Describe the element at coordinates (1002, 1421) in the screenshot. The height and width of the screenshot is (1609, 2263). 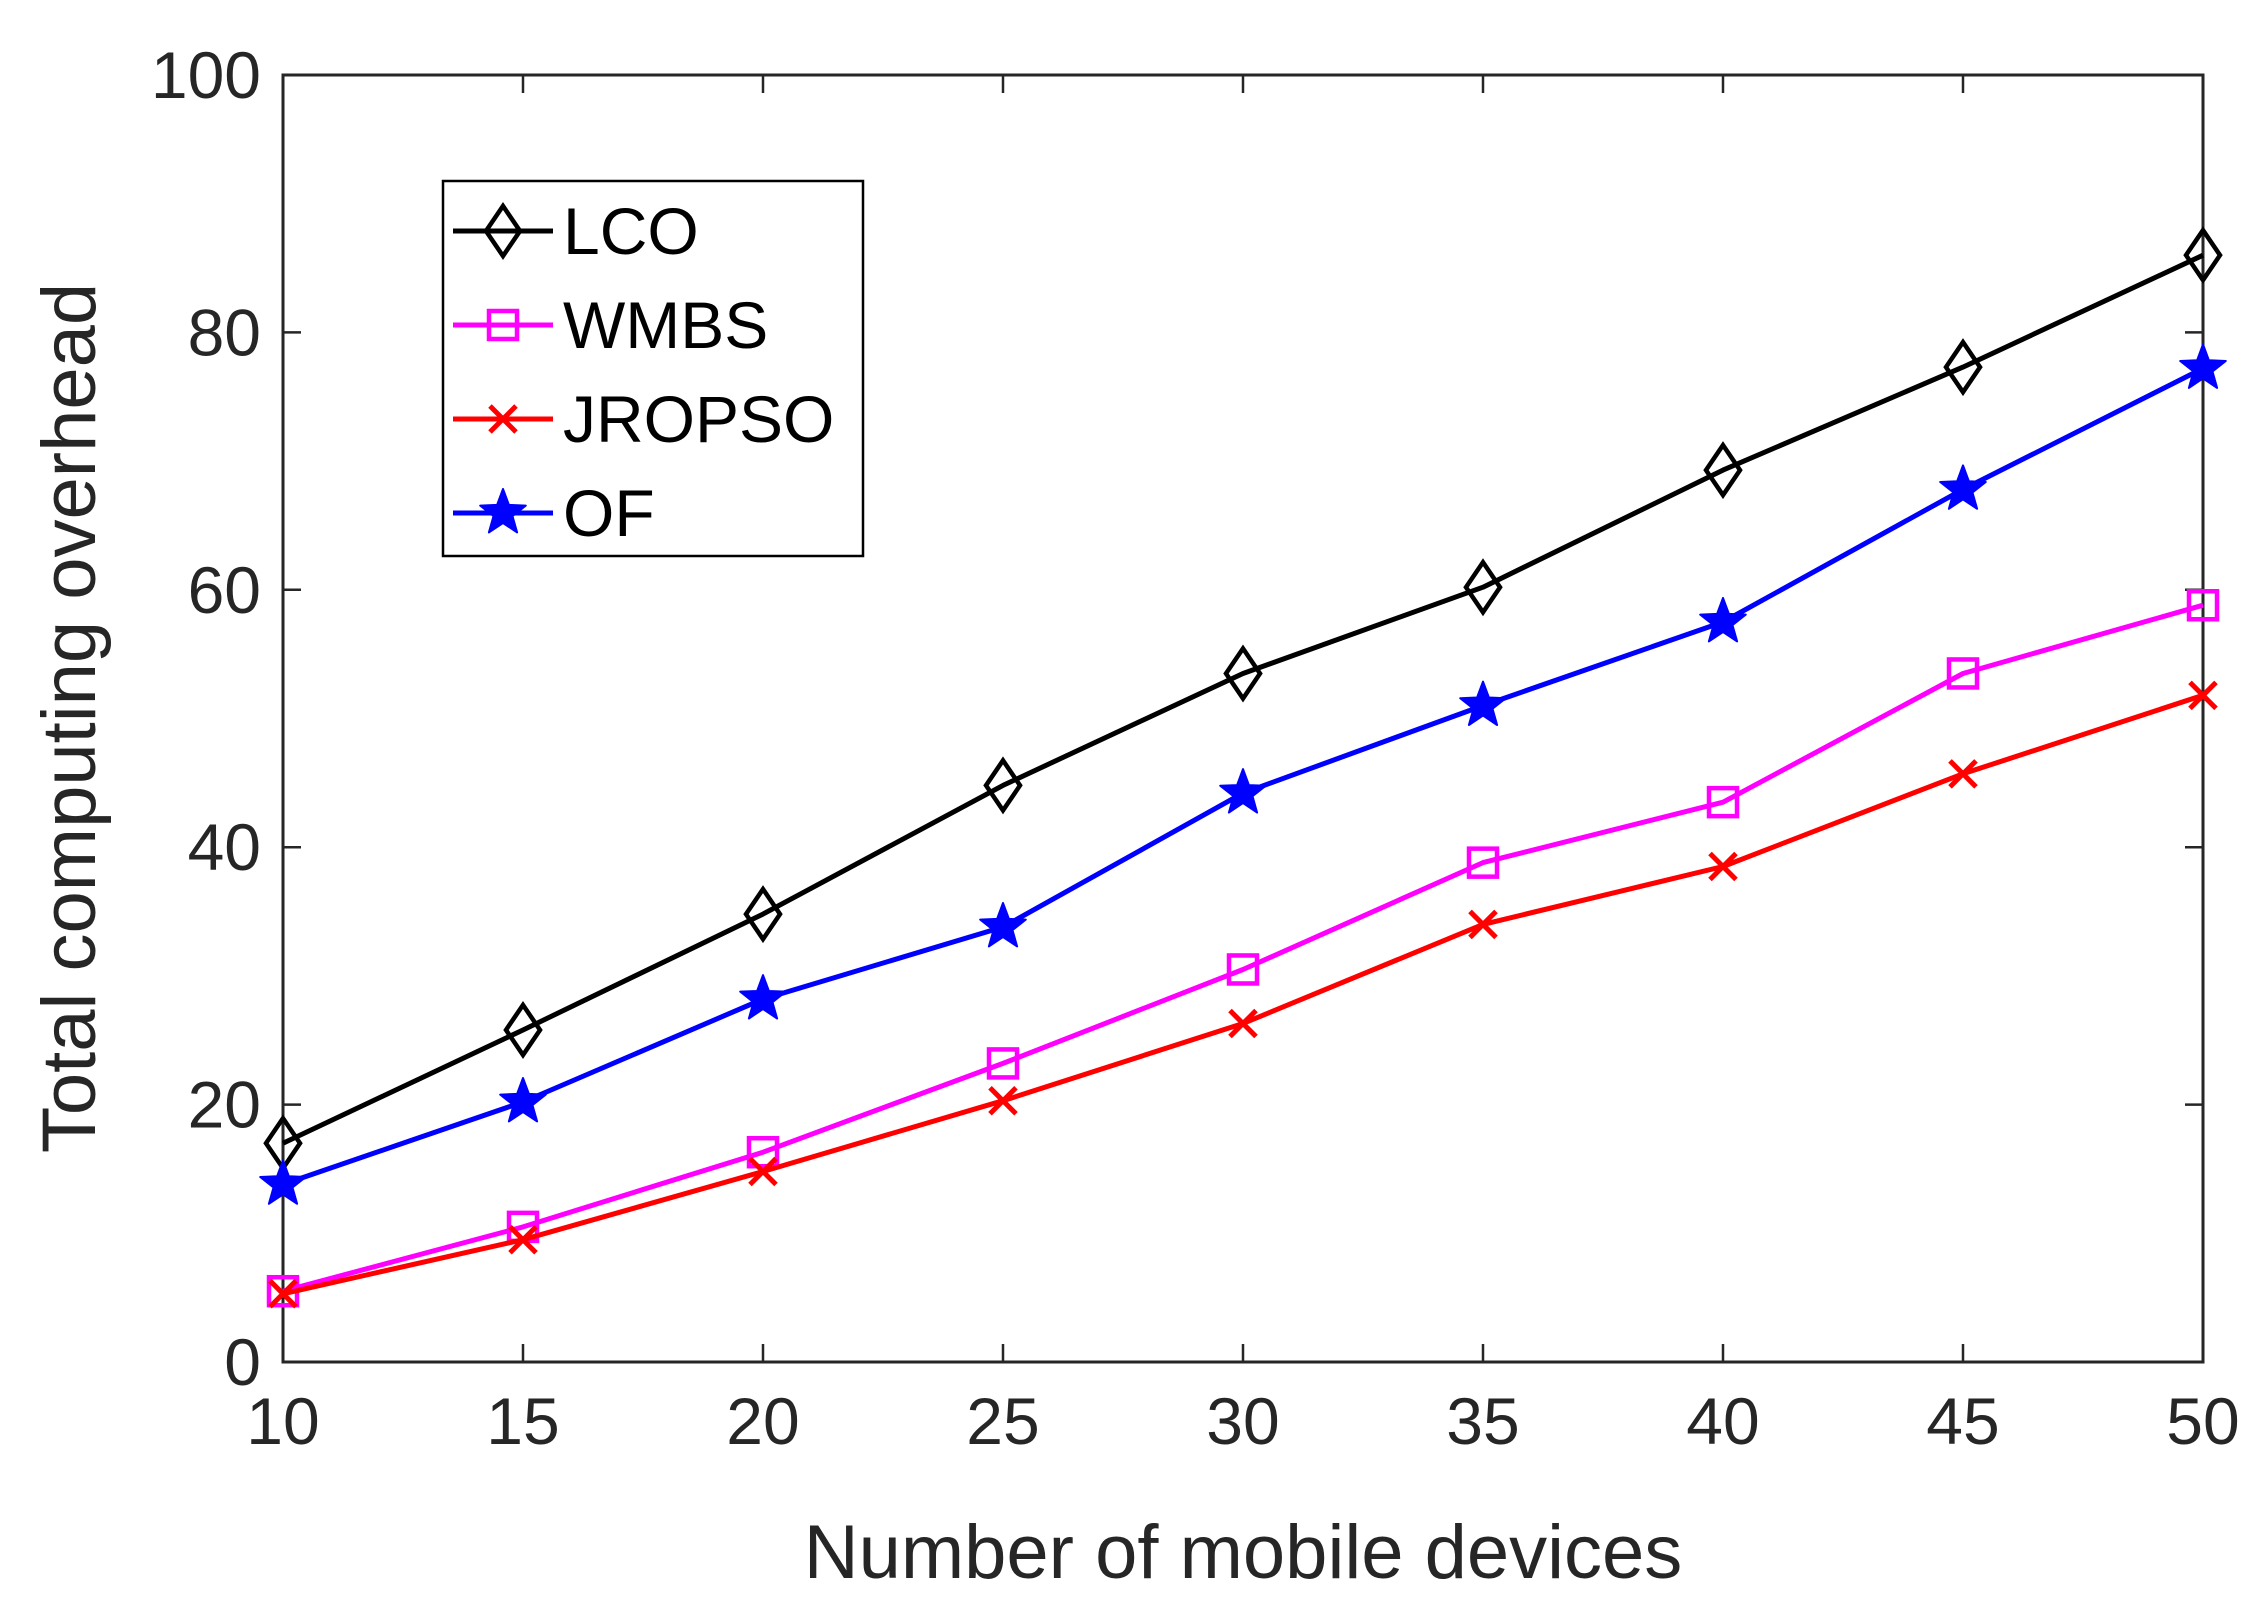
I see `x-tick-label: 25` at that location.